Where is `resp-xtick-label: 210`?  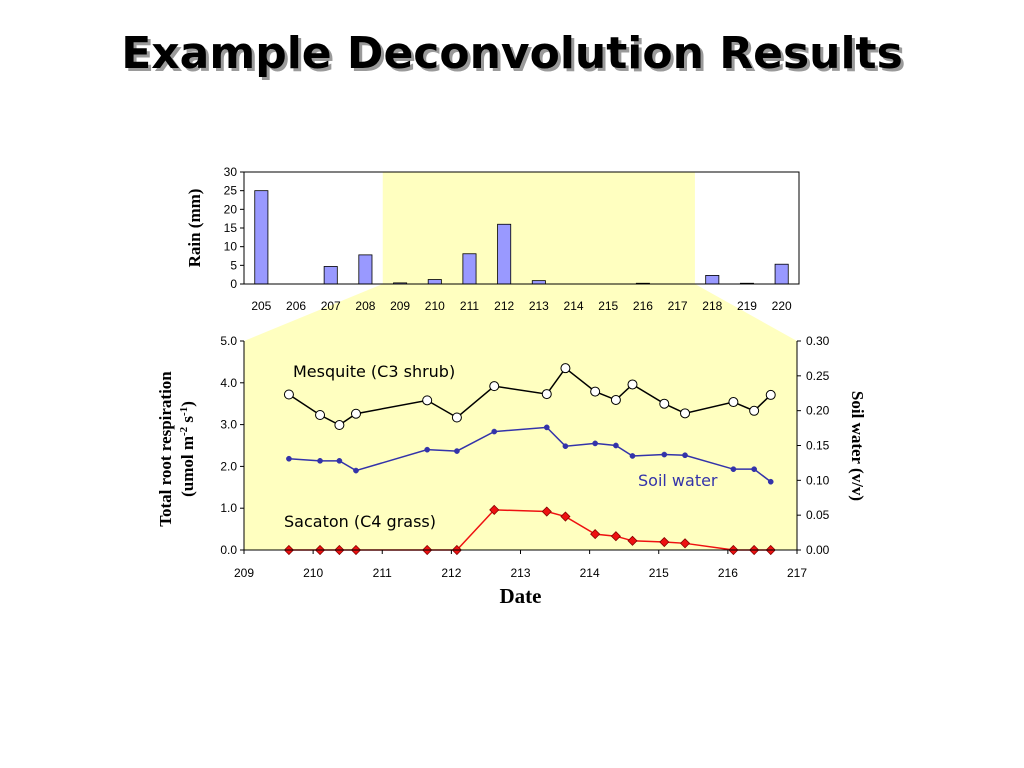 resp-xtick-label: 210 is located at coordinates (313, 573).